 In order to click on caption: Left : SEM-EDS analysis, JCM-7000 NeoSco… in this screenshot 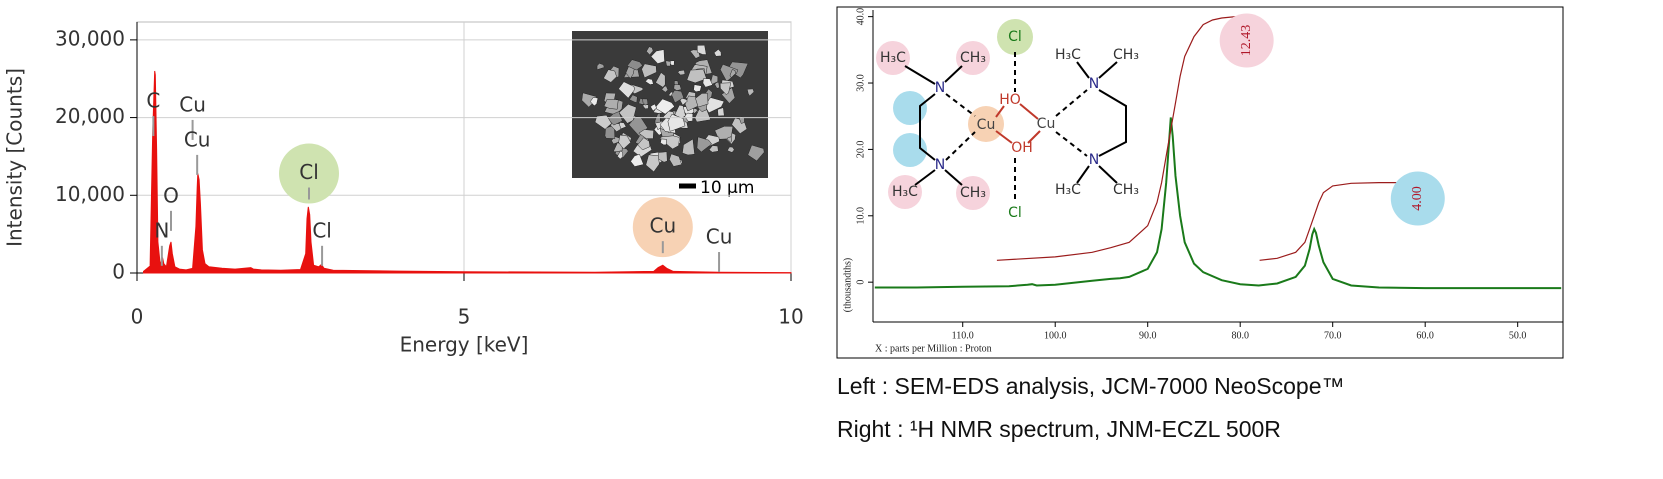, I will do `click(1090, 386)`.